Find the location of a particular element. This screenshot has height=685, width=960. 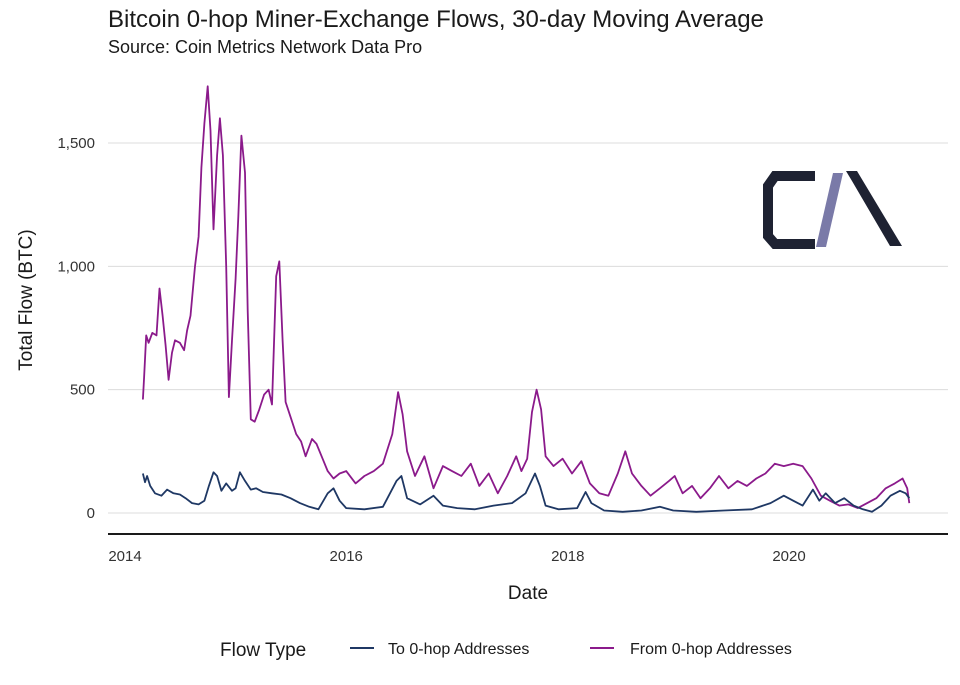

y-tick-label: 500 is located at coordinates (82, 390).